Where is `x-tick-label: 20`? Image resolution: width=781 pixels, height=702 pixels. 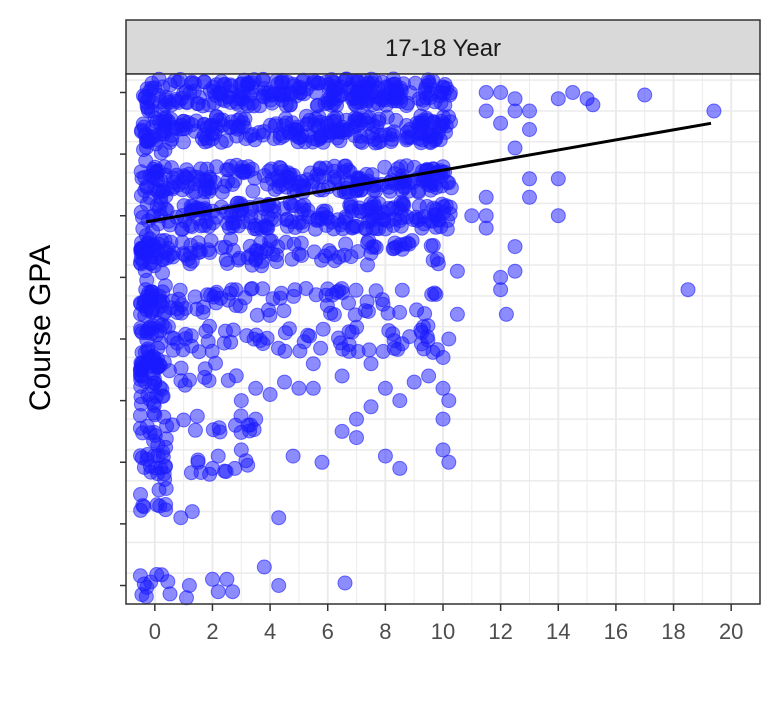
x-tick-label: 20 is located at coordinates (731, 631).